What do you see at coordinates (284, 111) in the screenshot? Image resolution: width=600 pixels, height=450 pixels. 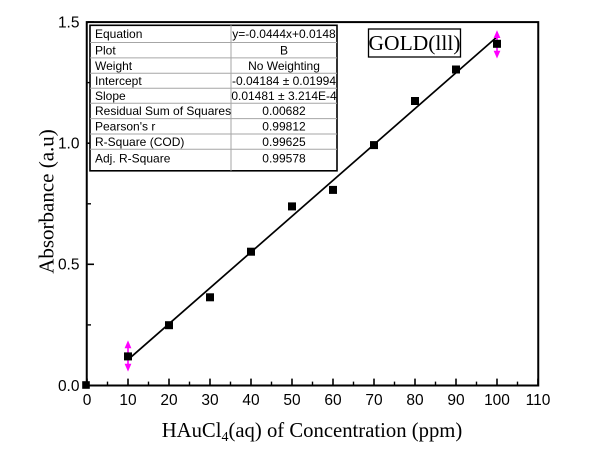 I see `svg-text: 0.00682` at bounding box center [284, 111].